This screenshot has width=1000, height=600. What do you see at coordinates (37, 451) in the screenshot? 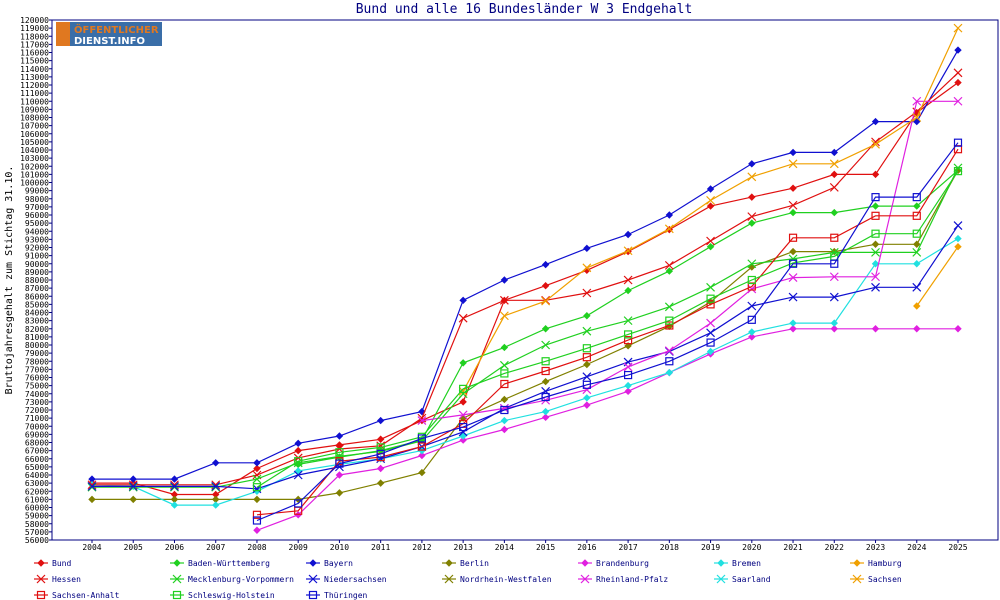
I see `y-tick-label: 67000` at bounding box center [37, 451].